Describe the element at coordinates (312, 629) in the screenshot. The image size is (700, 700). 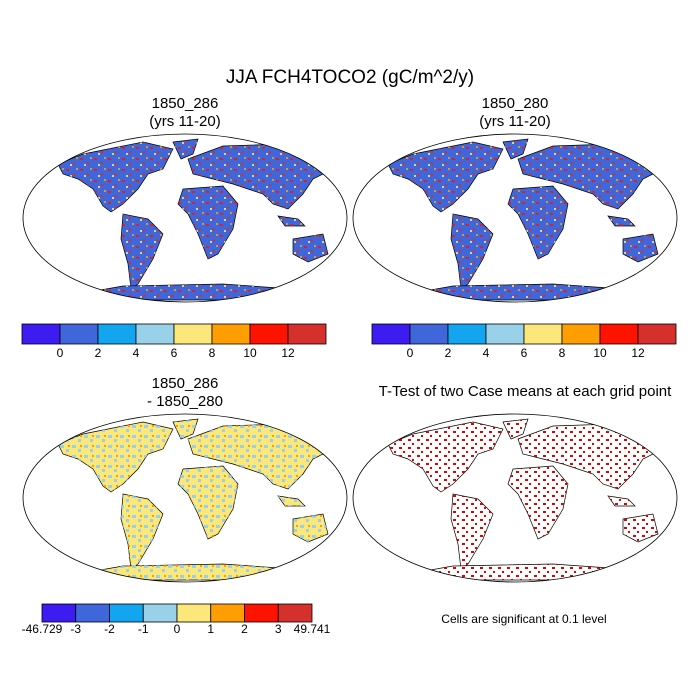
I see `colorbar-label: 49.741` at that location.